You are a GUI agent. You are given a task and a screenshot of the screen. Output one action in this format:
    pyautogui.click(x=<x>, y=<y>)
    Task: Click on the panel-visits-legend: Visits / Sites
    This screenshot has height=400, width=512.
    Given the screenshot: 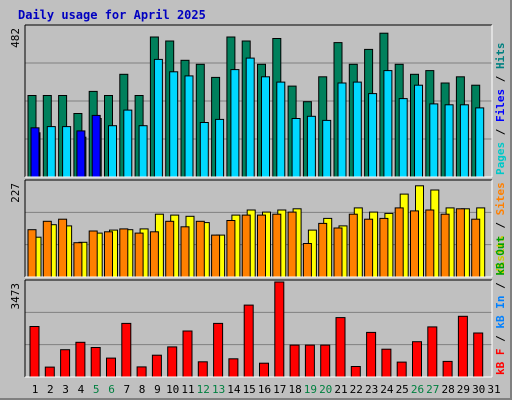 What is the action you would take?
    pyautogui.click(x=500, y=228)
    